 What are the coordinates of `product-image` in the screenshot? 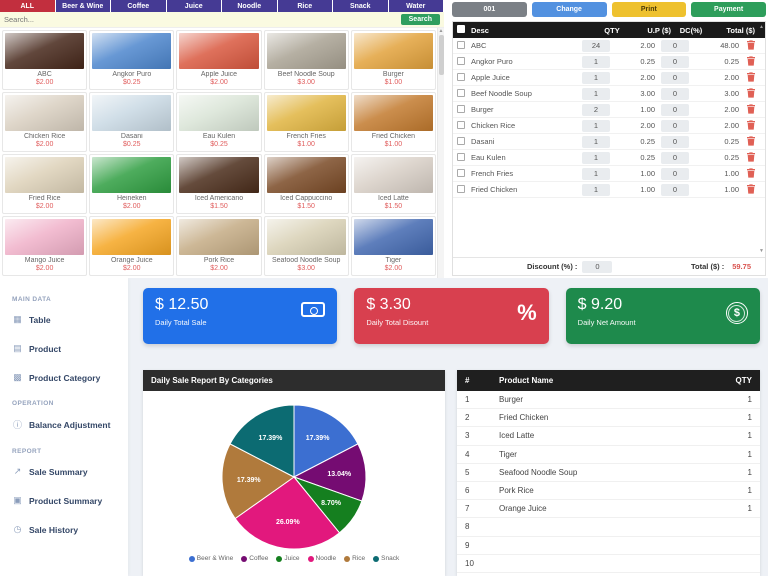 It's located at (45, 51).